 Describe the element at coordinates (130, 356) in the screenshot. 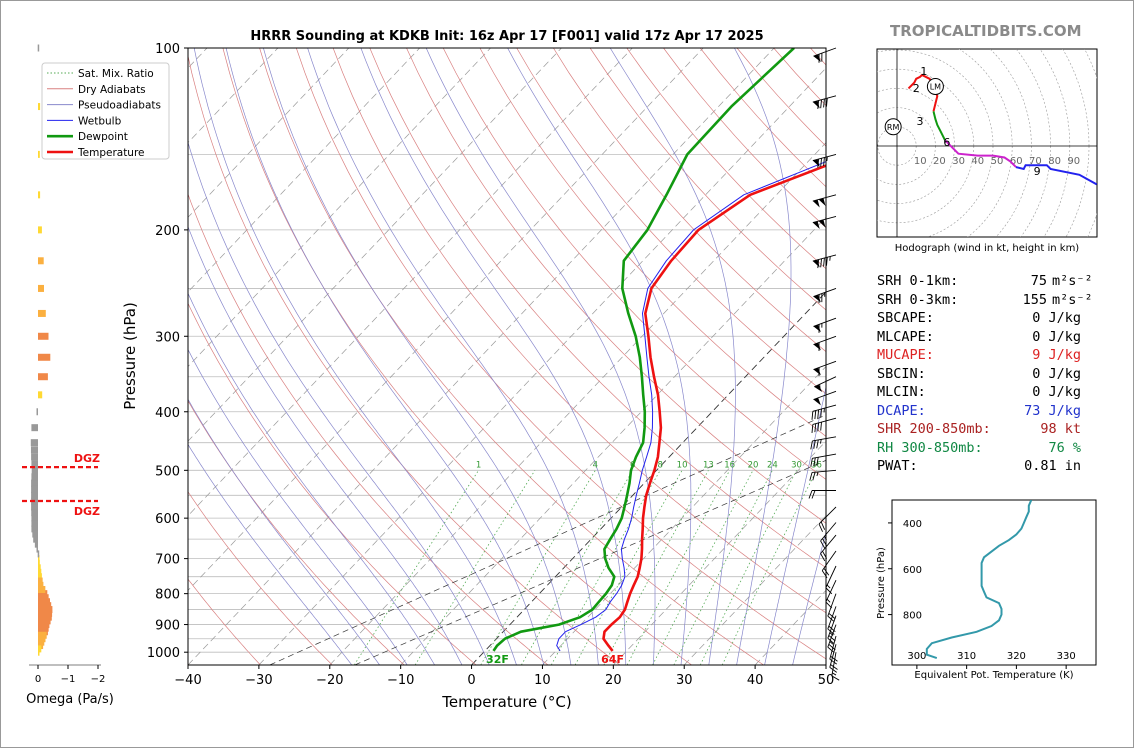

I see `y-axis-label: Pressure (hPa)` at that location.